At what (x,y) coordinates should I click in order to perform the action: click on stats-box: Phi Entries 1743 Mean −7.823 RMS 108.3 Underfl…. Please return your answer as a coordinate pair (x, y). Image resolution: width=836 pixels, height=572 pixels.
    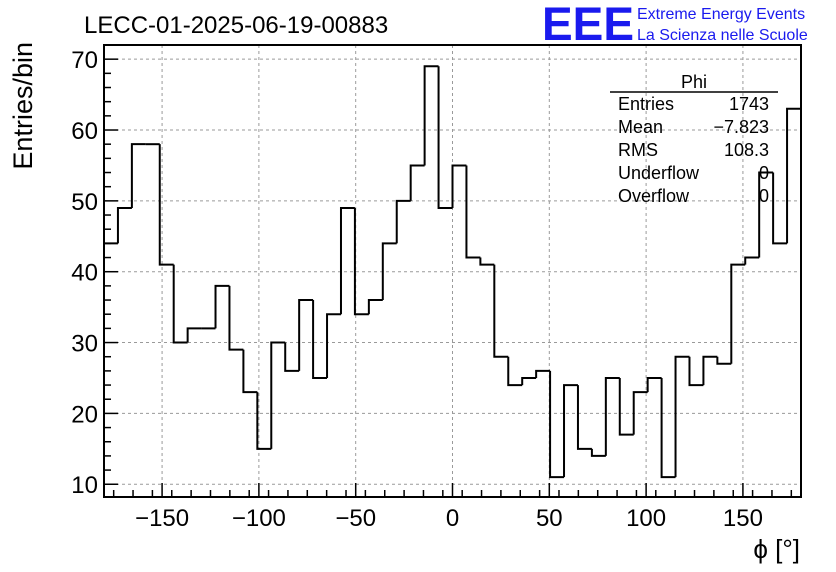
    Looking at the image, I should click on (694, 139).